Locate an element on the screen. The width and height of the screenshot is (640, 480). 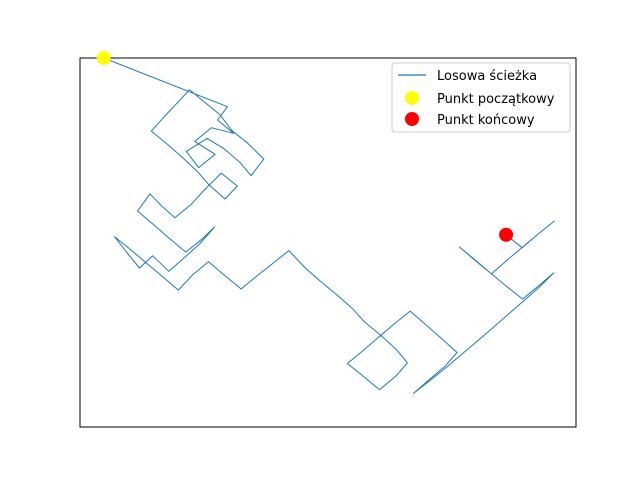
legend-end-swatch is located at coordinates (412, 119).